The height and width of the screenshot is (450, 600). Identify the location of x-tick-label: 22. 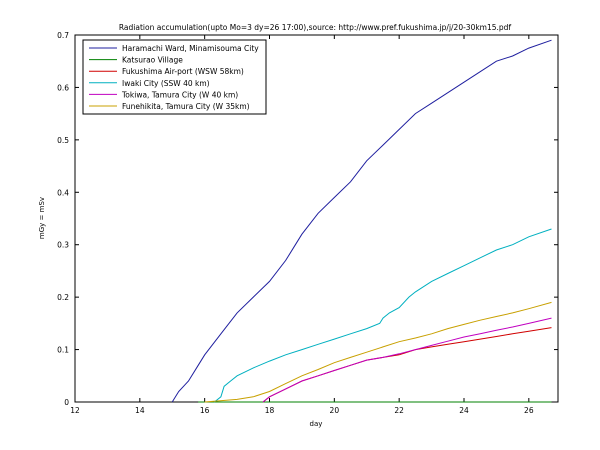
(399, 410).